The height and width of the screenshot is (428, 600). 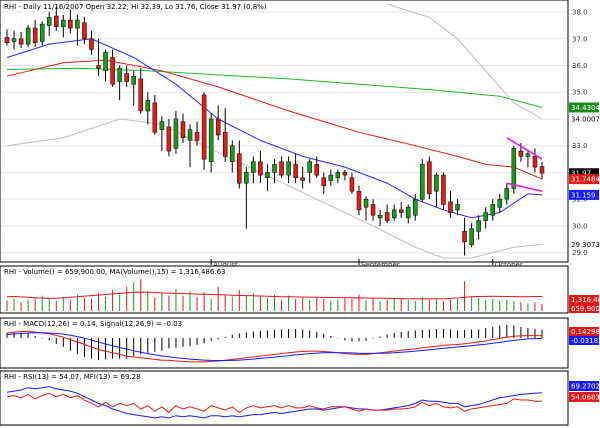 I want to click on rsi-tag-label: 69.2702, so click(x=585, y=387).